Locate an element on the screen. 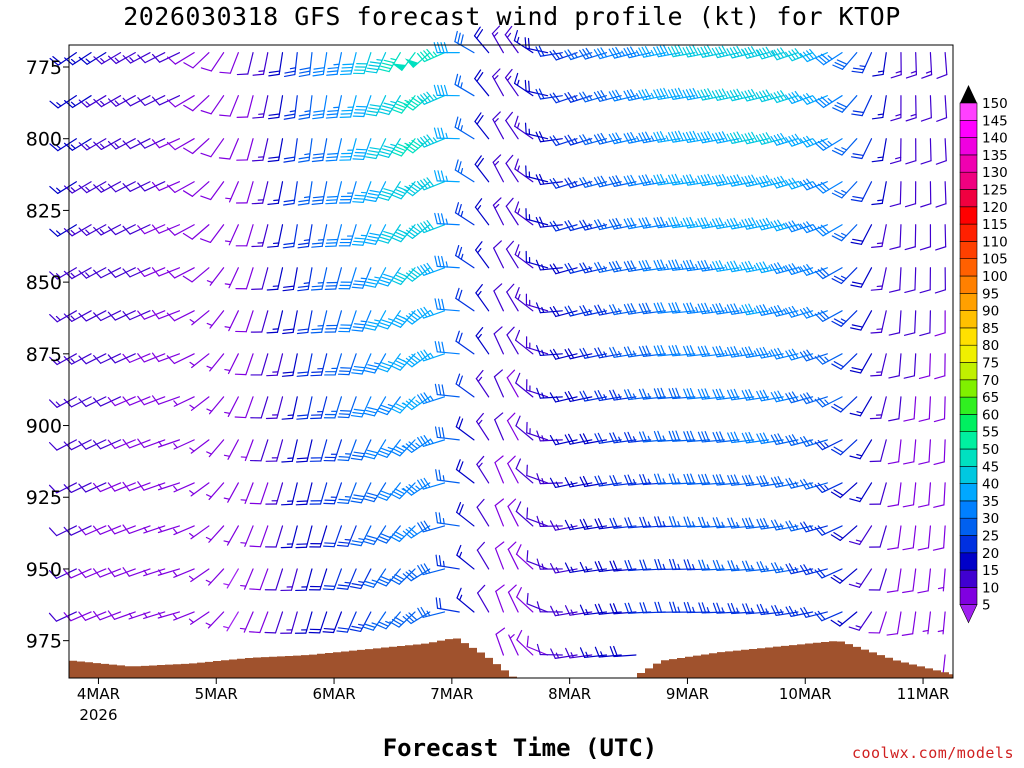 The image size is (1024, 768). barb-pennant is located at coordinates (411, 63).